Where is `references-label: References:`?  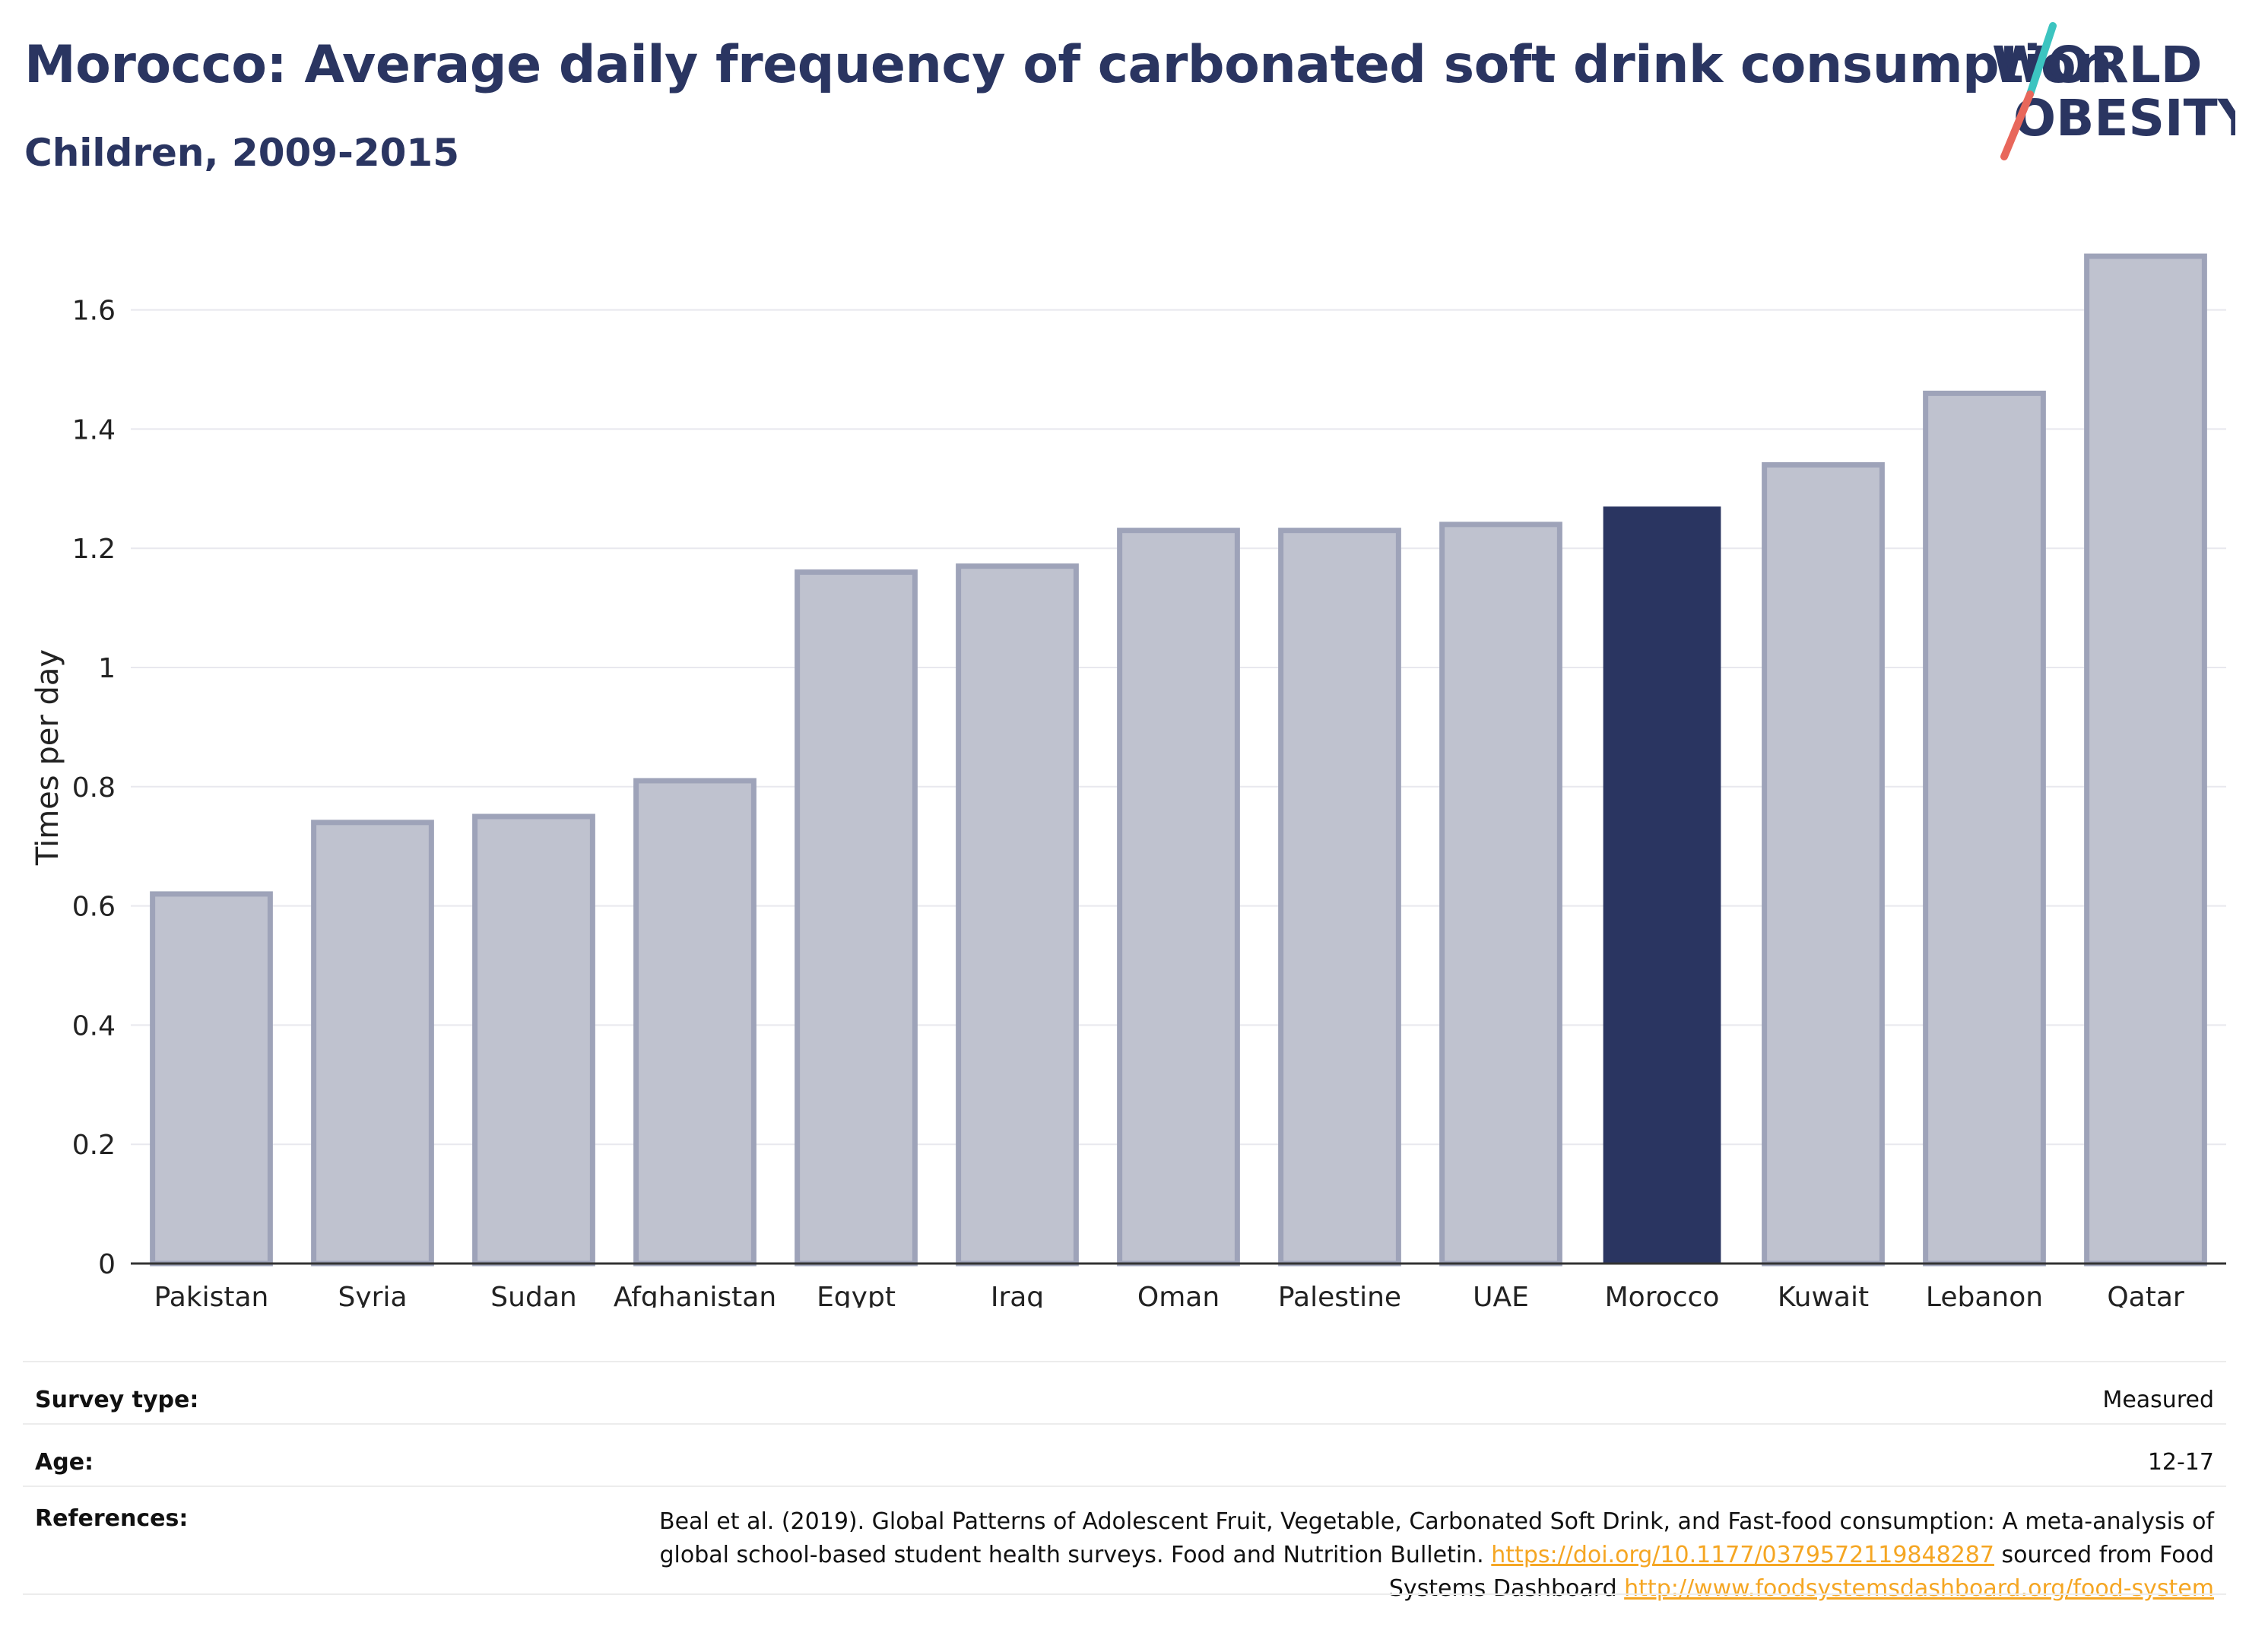 references-label: References: is located at coordinates (112, 1518).